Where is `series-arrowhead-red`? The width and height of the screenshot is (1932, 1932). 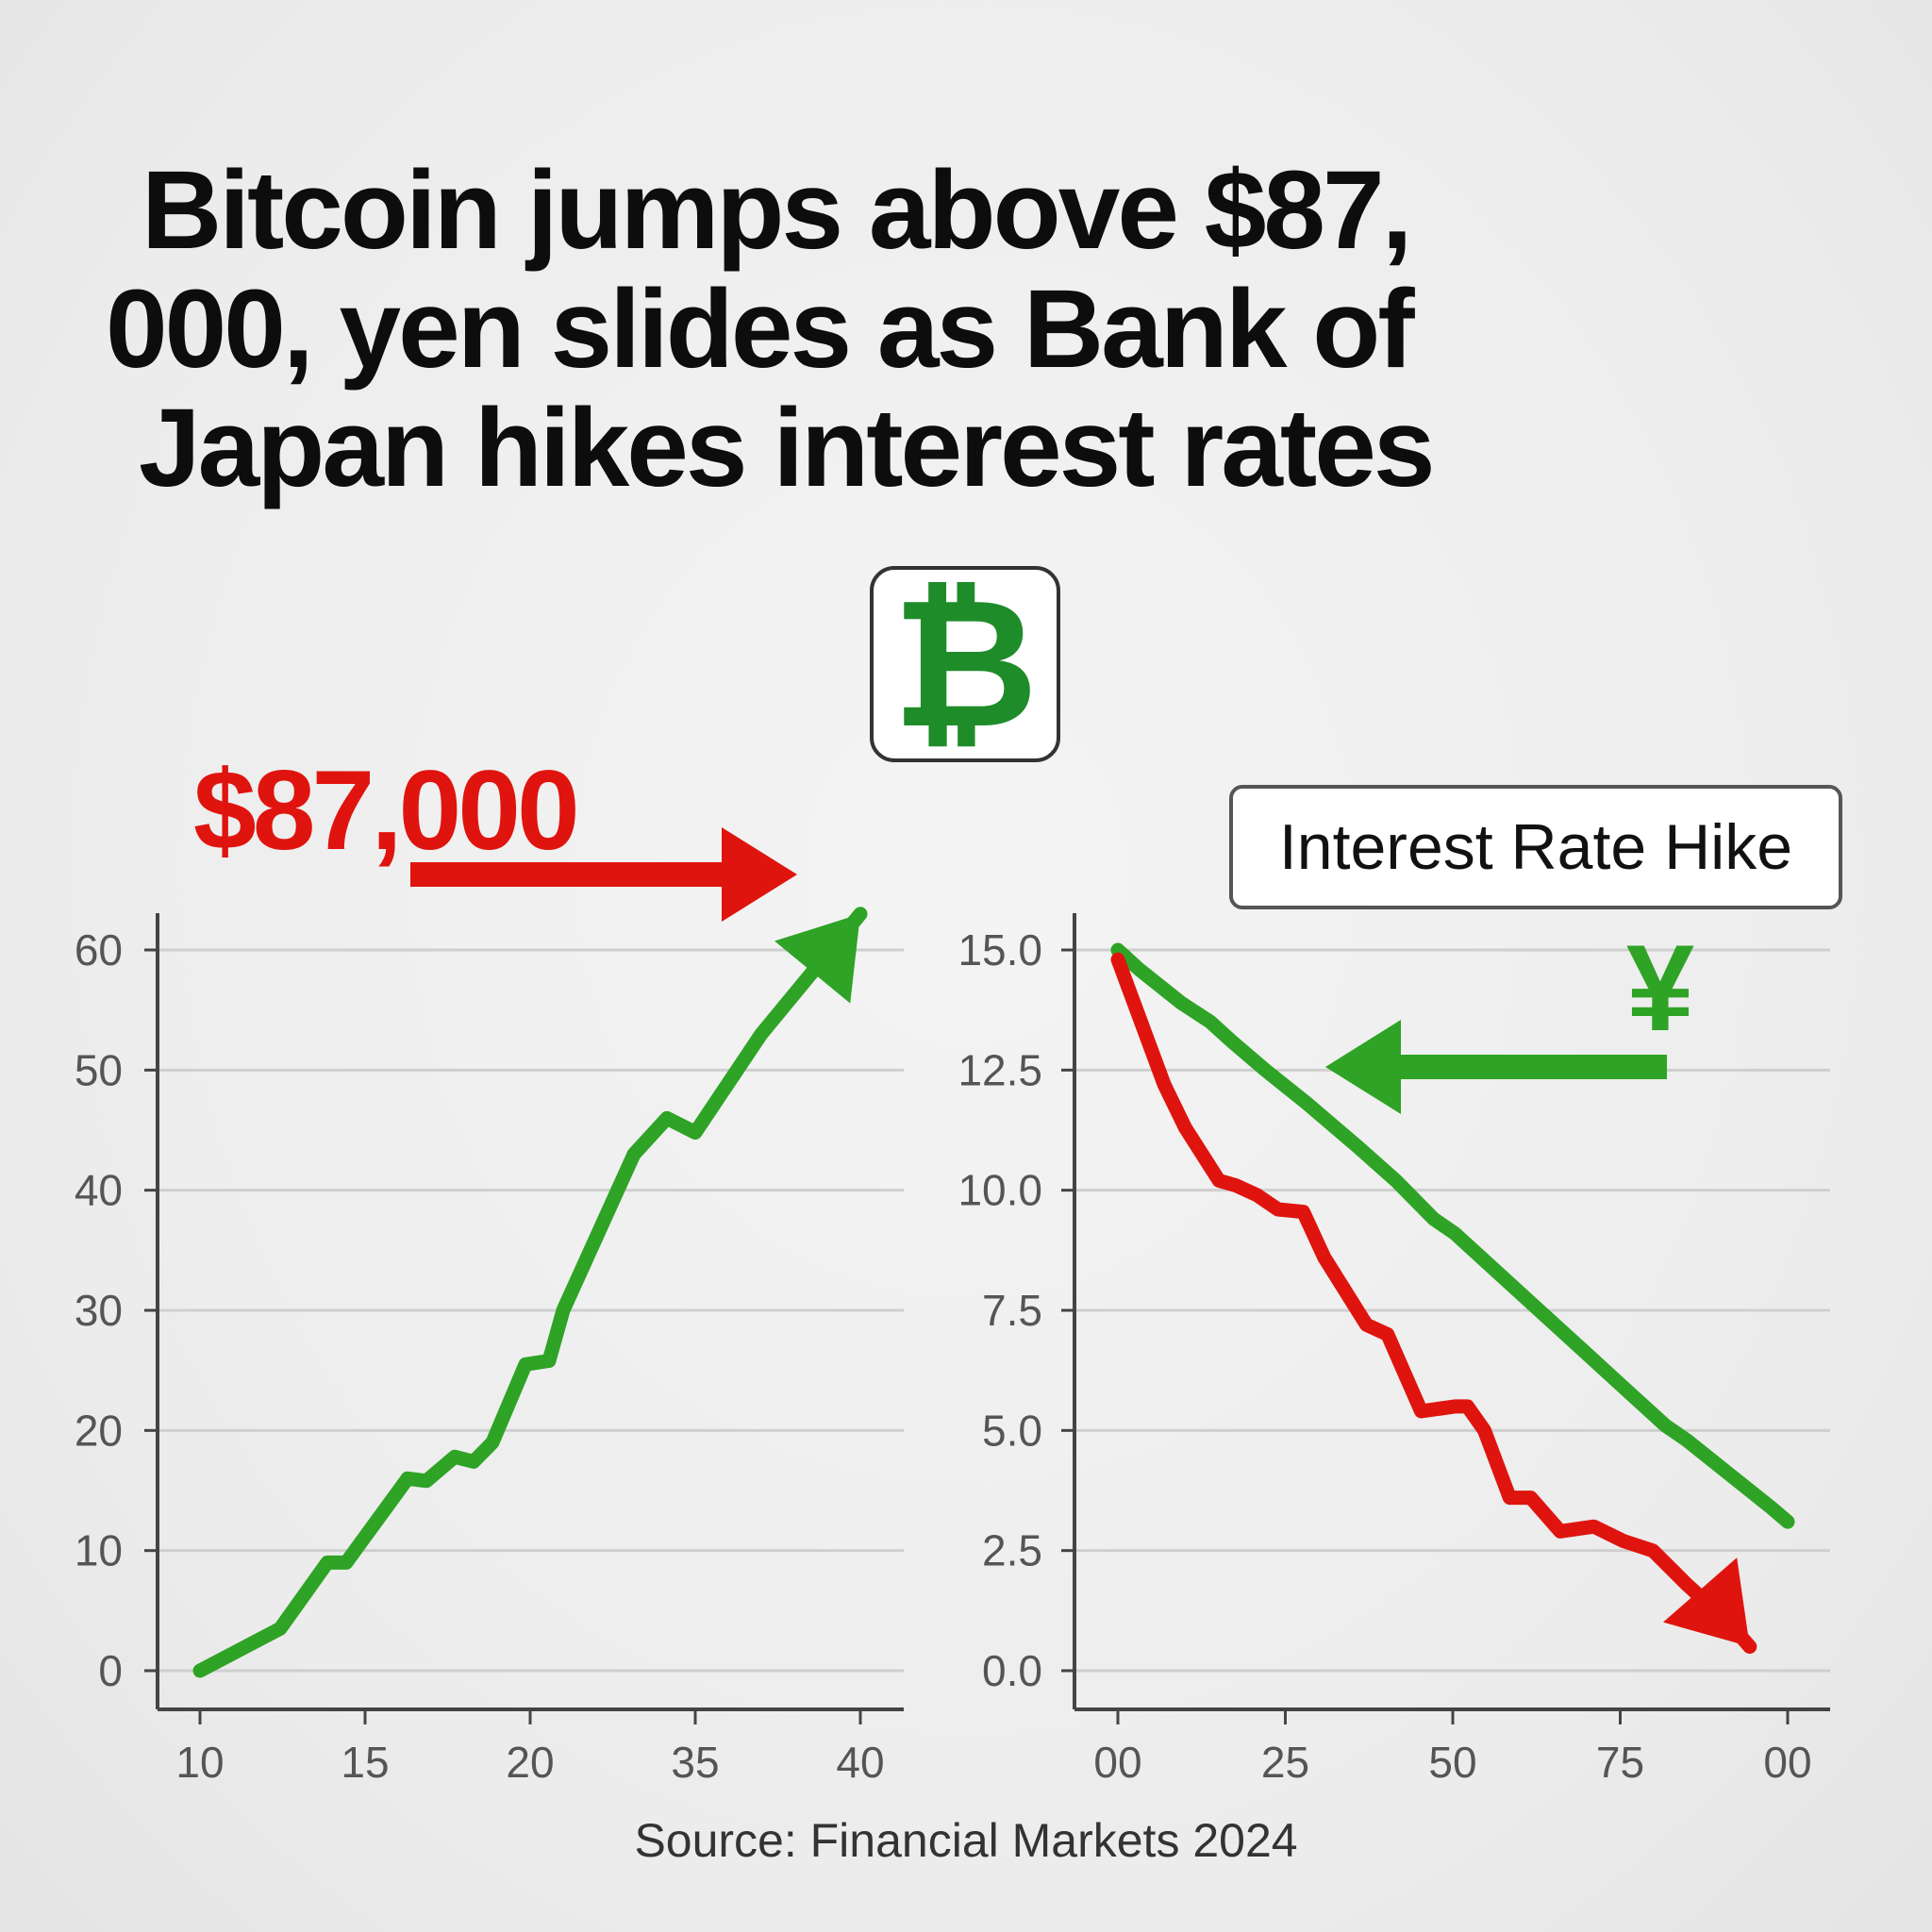 series-arrowhead-red is located at coordinates (1706, 1602).